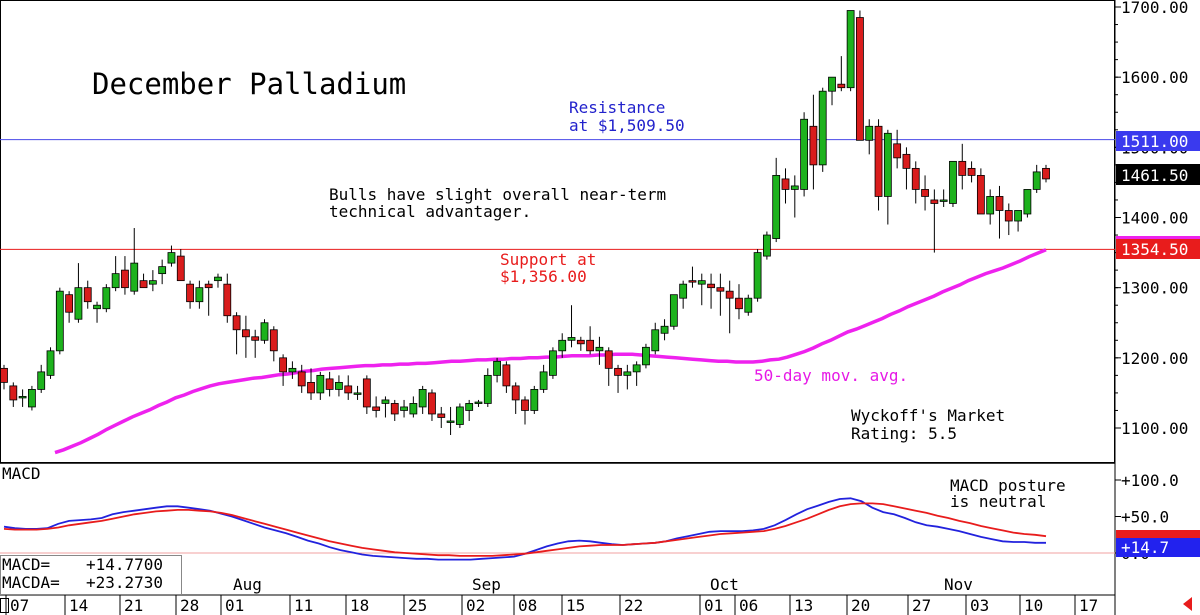  Describe the element at coordinates (713, 605) in the screenshot. I see `date-label: 01` at that location.